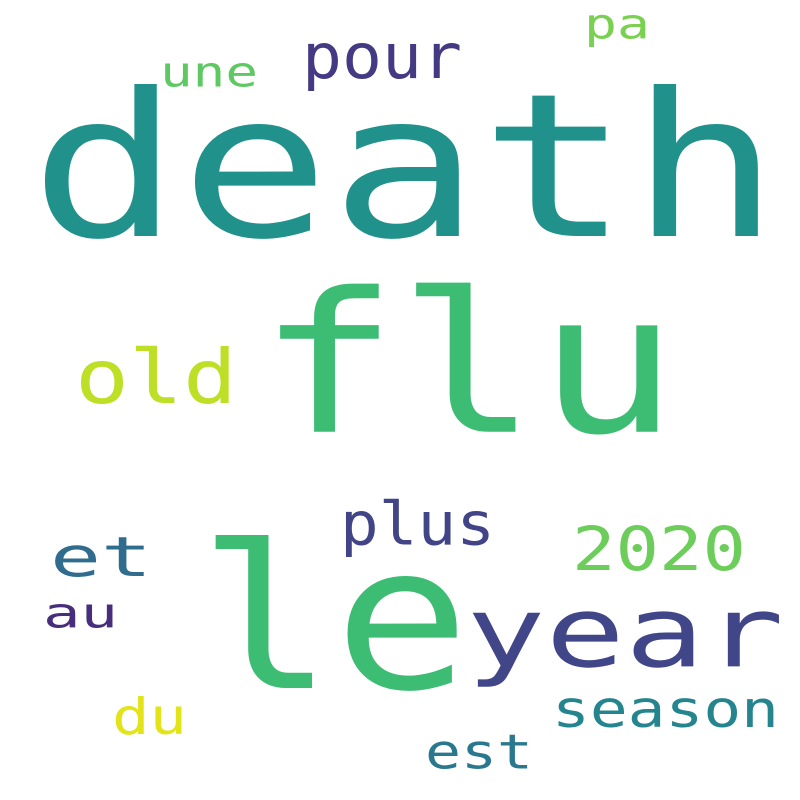 This screenshot has height=800, width=800. What do you see at coordinates (382, 56) in the screenshot?
I see `word-pour: pour` at bounding box center [382, 56].